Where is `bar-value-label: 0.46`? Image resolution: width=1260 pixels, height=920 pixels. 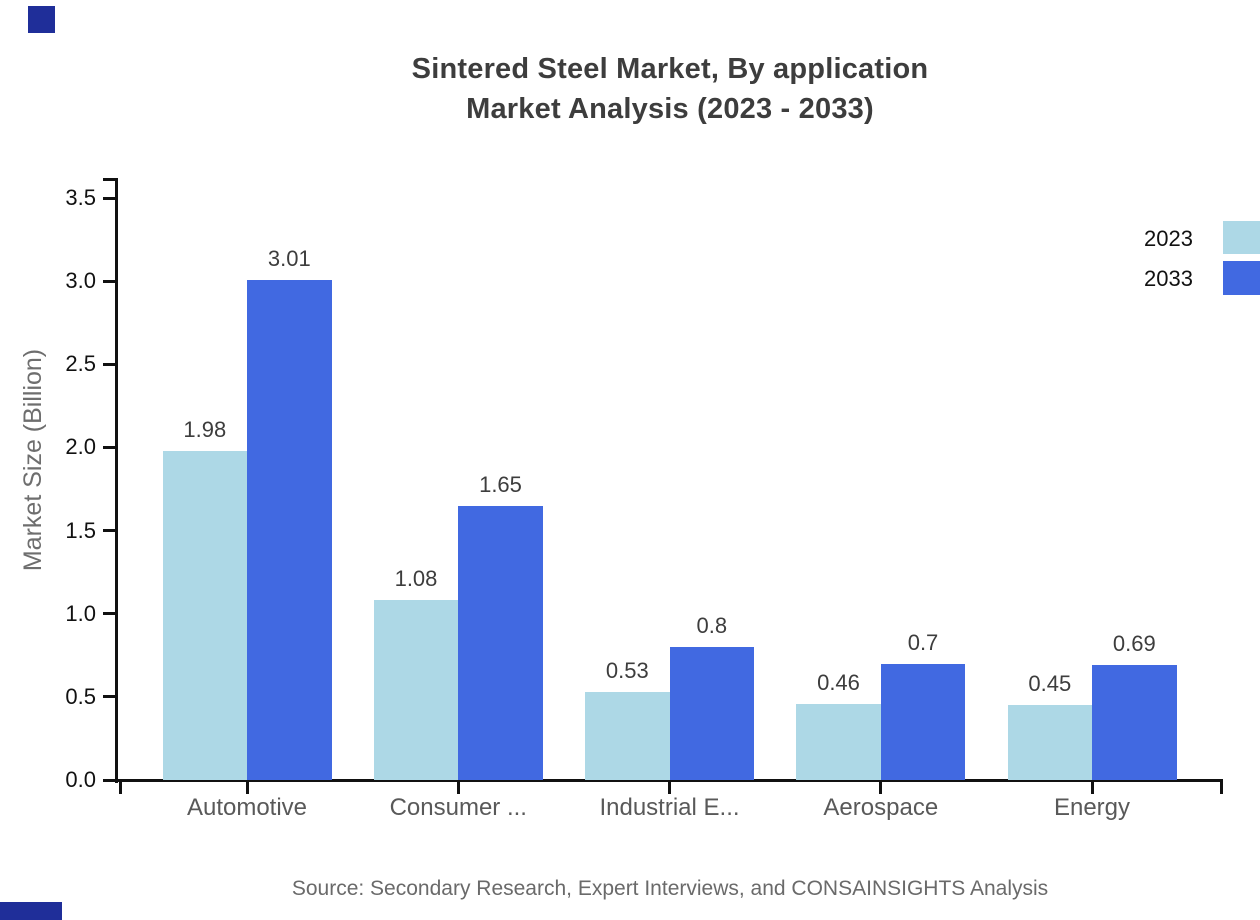
bar-value-label: 0.46 is located at coordinates (838, 682).